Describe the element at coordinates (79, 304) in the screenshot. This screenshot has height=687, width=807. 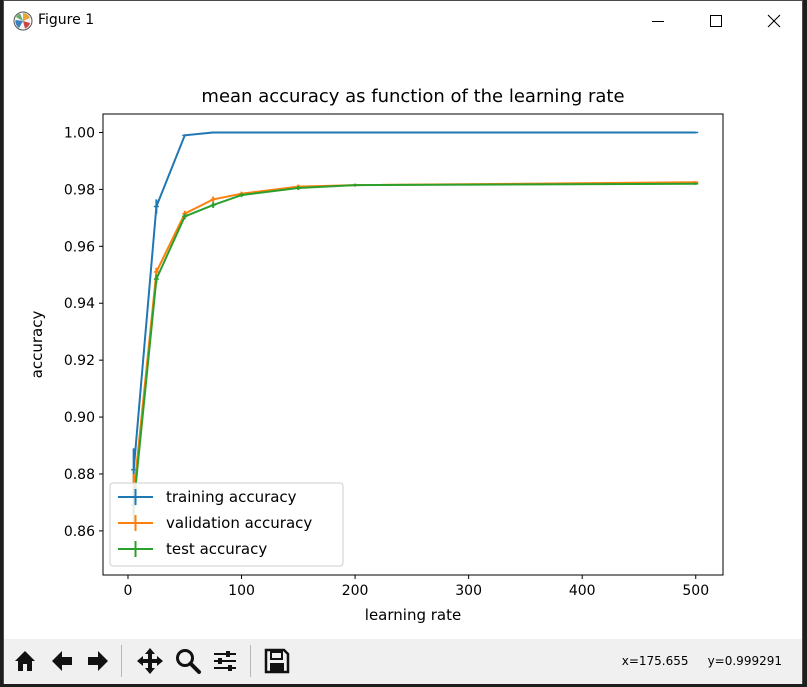
I see `y-tick-label: 0.94` at that location.